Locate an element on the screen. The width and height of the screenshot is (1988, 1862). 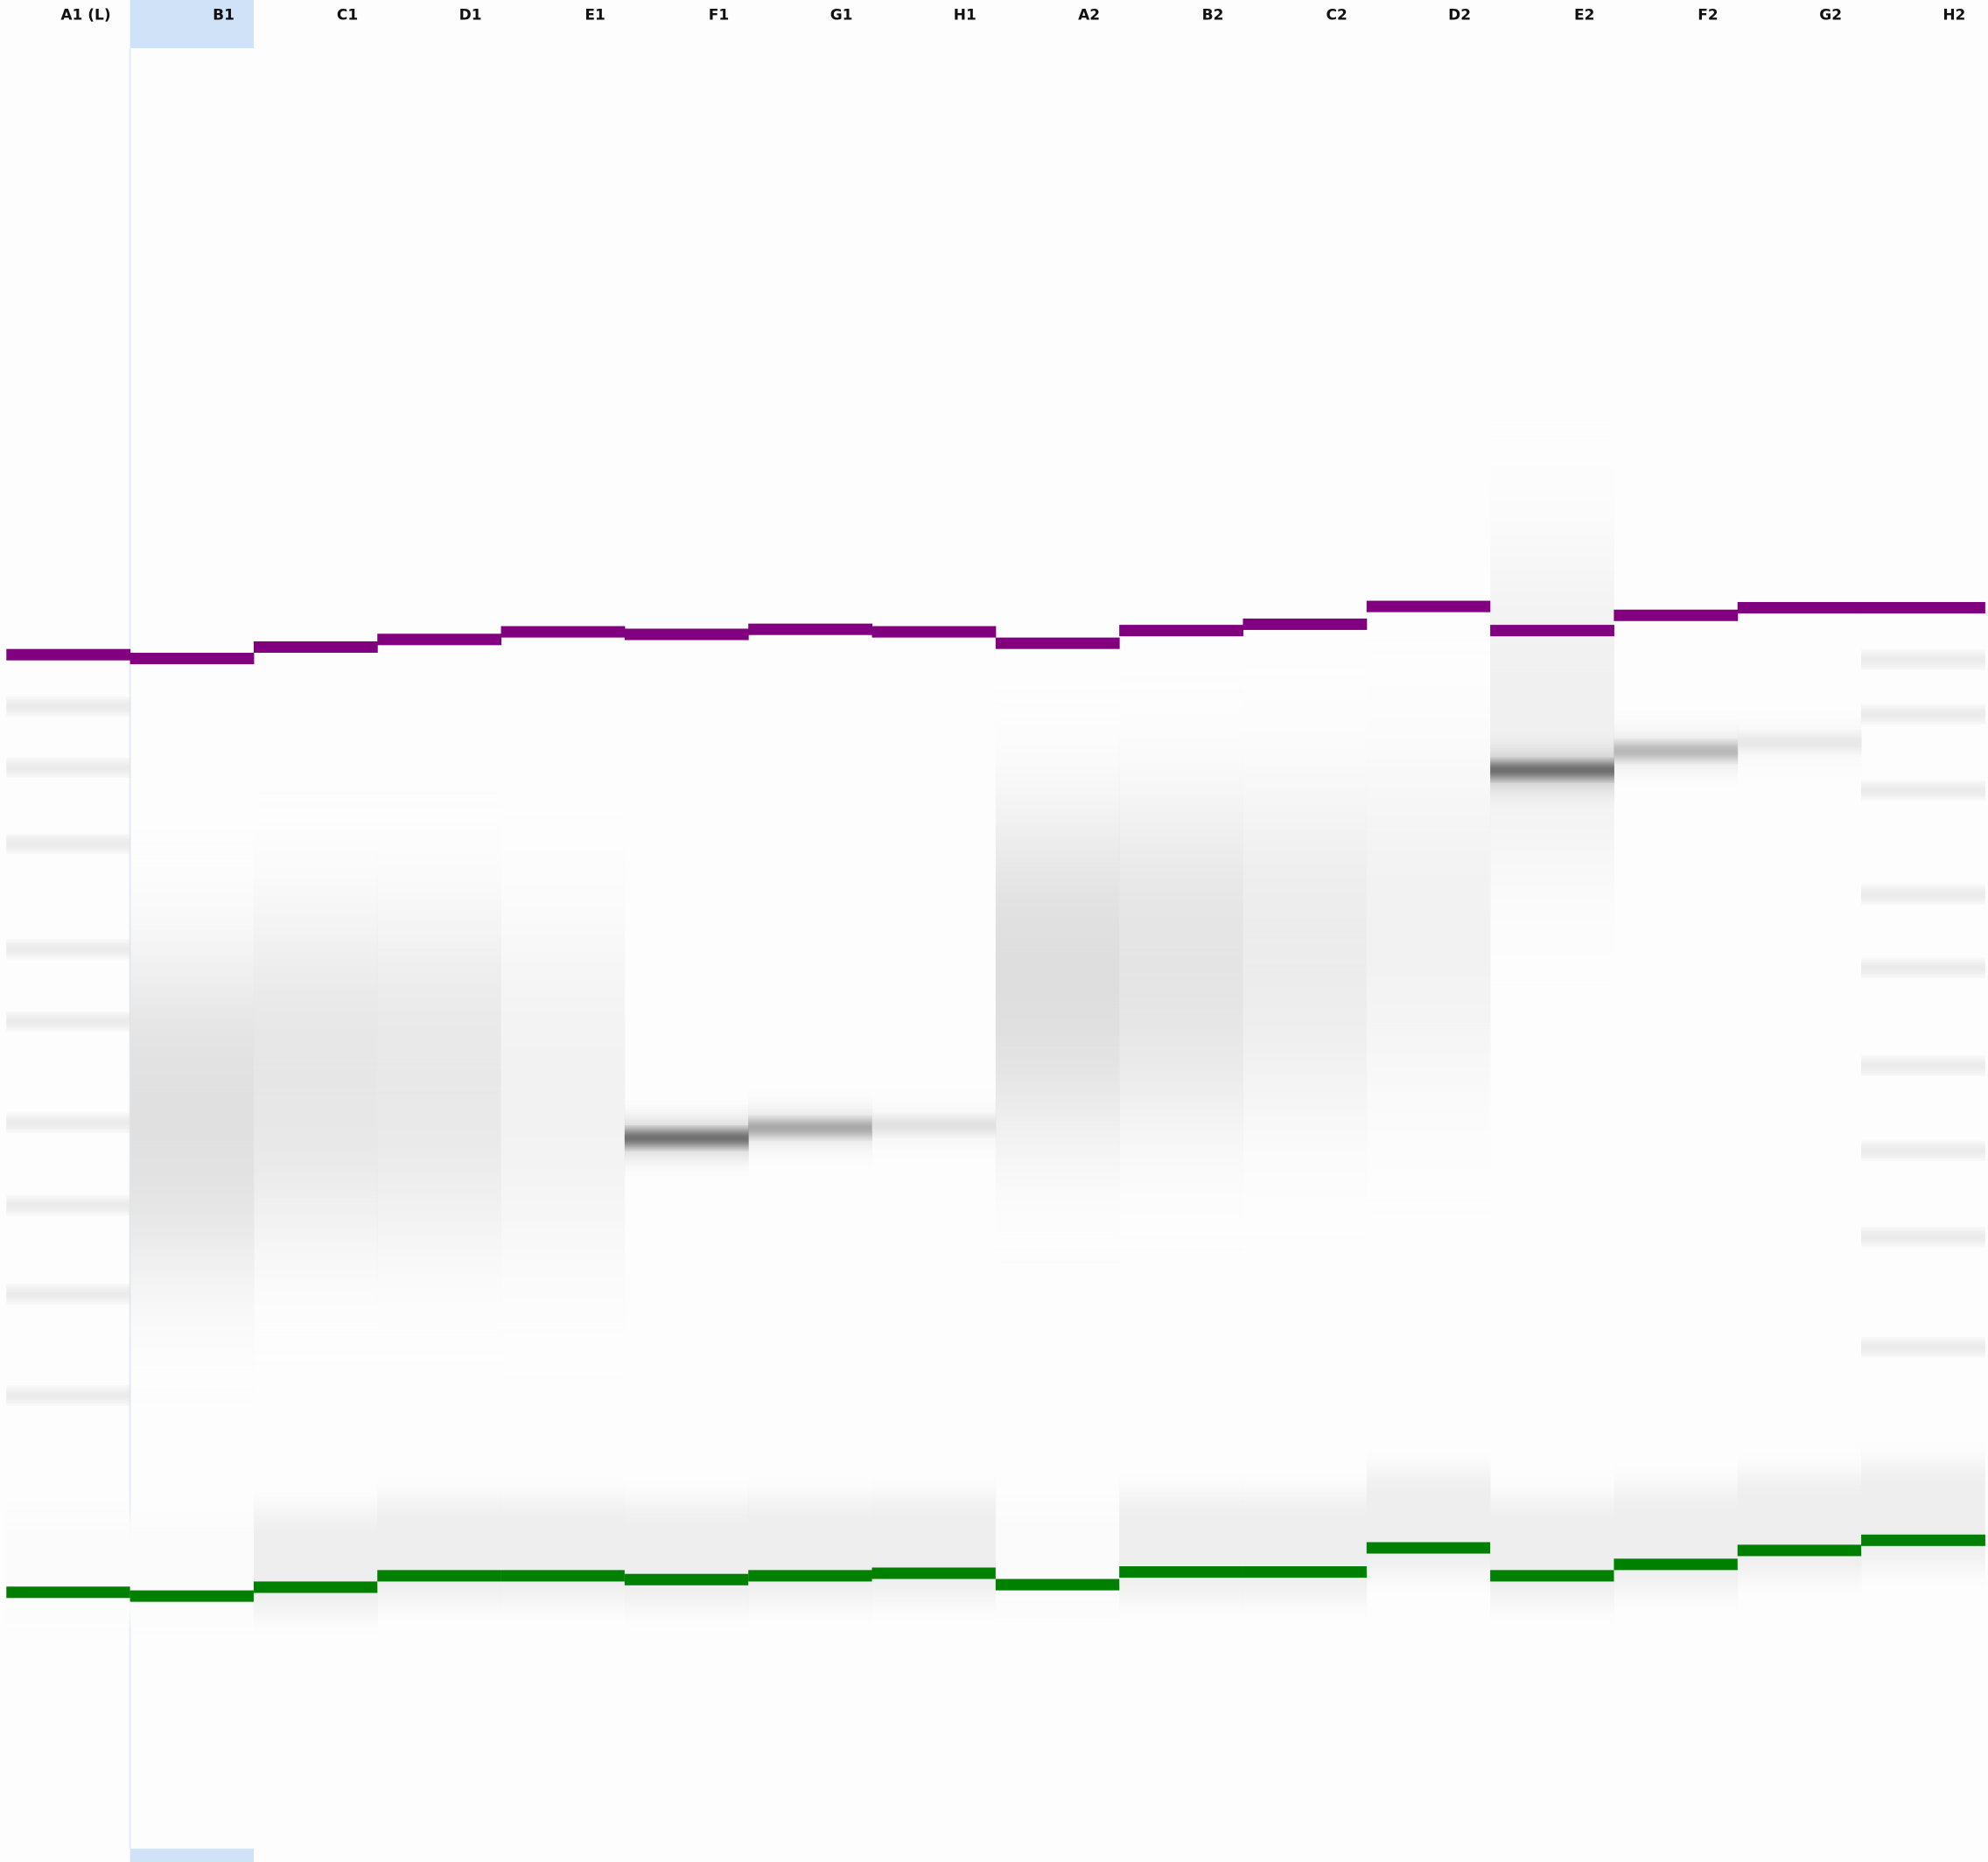
selected-lane-footer is located at coordinates (192, 1855).